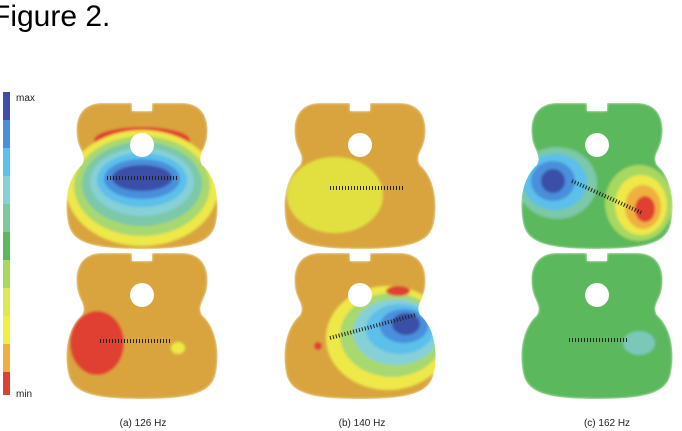 Image resolution: width=682 pixels, height=431 pixels. Describe the element at coordinates (24, 394) in the screenshot. I see `colorbar-min: min` at that location.